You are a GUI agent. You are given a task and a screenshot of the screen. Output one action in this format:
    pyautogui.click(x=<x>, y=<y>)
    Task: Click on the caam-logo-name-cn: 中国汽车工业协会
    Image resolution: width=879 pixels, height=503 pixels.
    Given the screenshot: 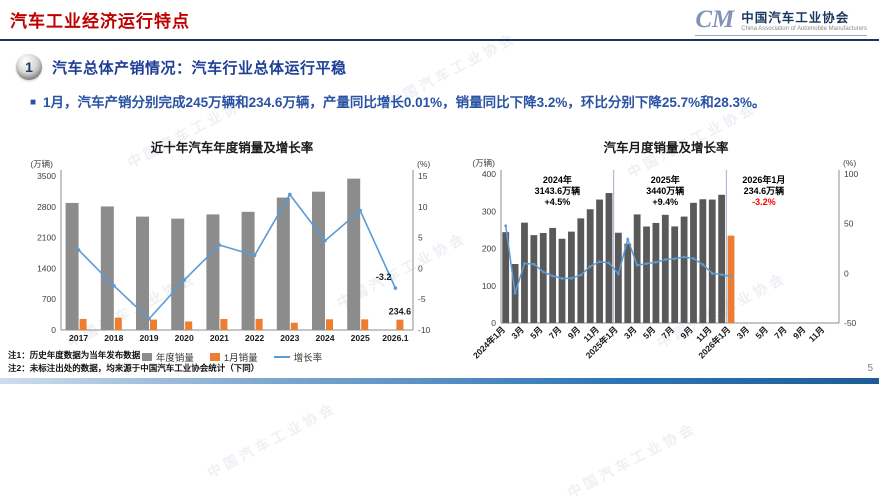 What is the action you would take?
    pyautogui.click(x=795, y=18)
    